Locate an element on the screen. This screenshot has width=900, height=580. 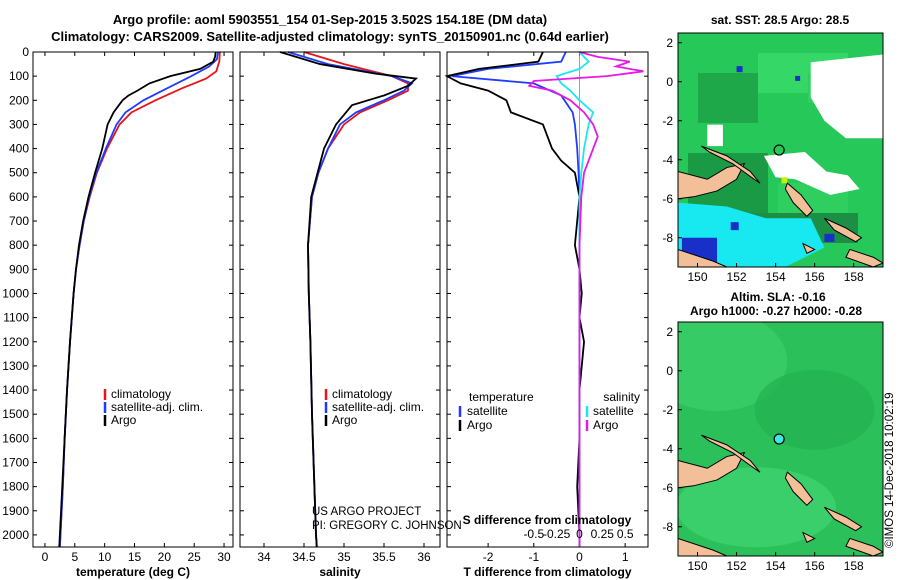
credit-pi: PI: GREGORY C. JOHNSON is located at coordinates (387, 526).